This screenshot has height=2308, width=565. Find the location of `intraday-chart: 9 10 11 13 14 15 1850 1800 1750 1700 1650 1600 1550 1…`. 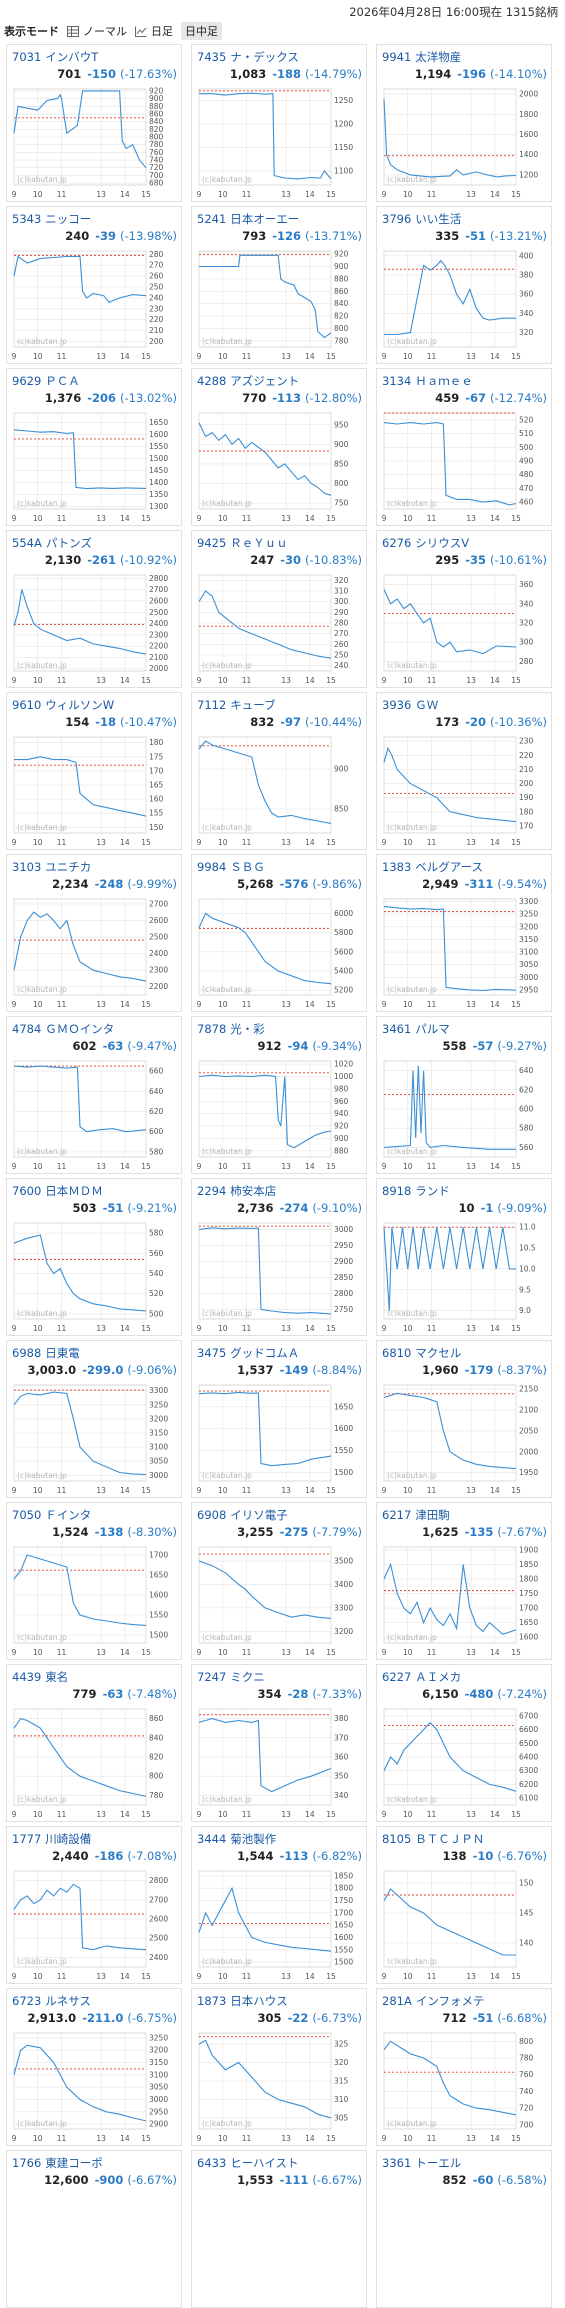

intraday-chart: 9 10 11 13 14 15 1850 1800 1750 1700 1650 1600 1550 1… is located at coordinates (280, 1925).